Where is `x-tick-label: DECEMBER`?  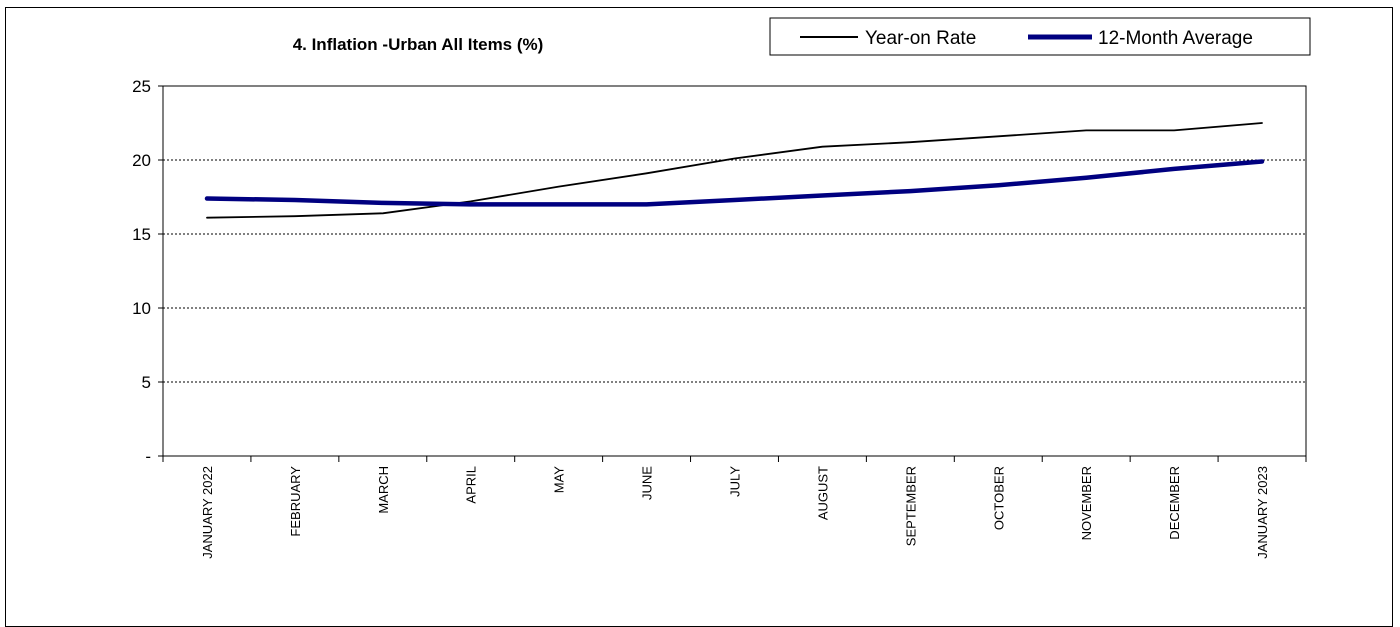 x-tick-label: DECEMBER is located at coordinates (1174, 503).